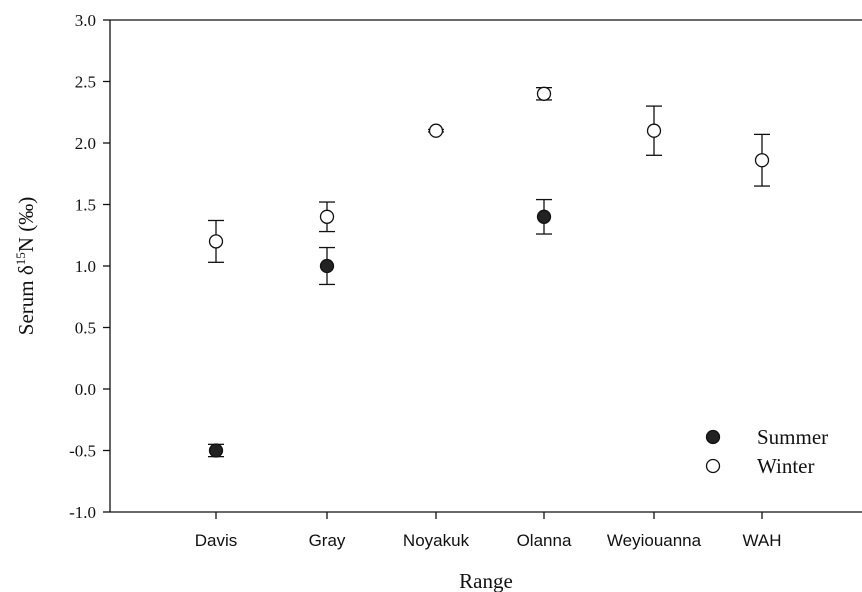 Image resolution: width=862 pixels, height=592 pixels. What do you see at coordinates (488, 531) in the screenshot?
I see `x-axis-ticks: Davis Gray Noyakuk Olanna Weyiouanna WAH` at bounding box center [488, 531].